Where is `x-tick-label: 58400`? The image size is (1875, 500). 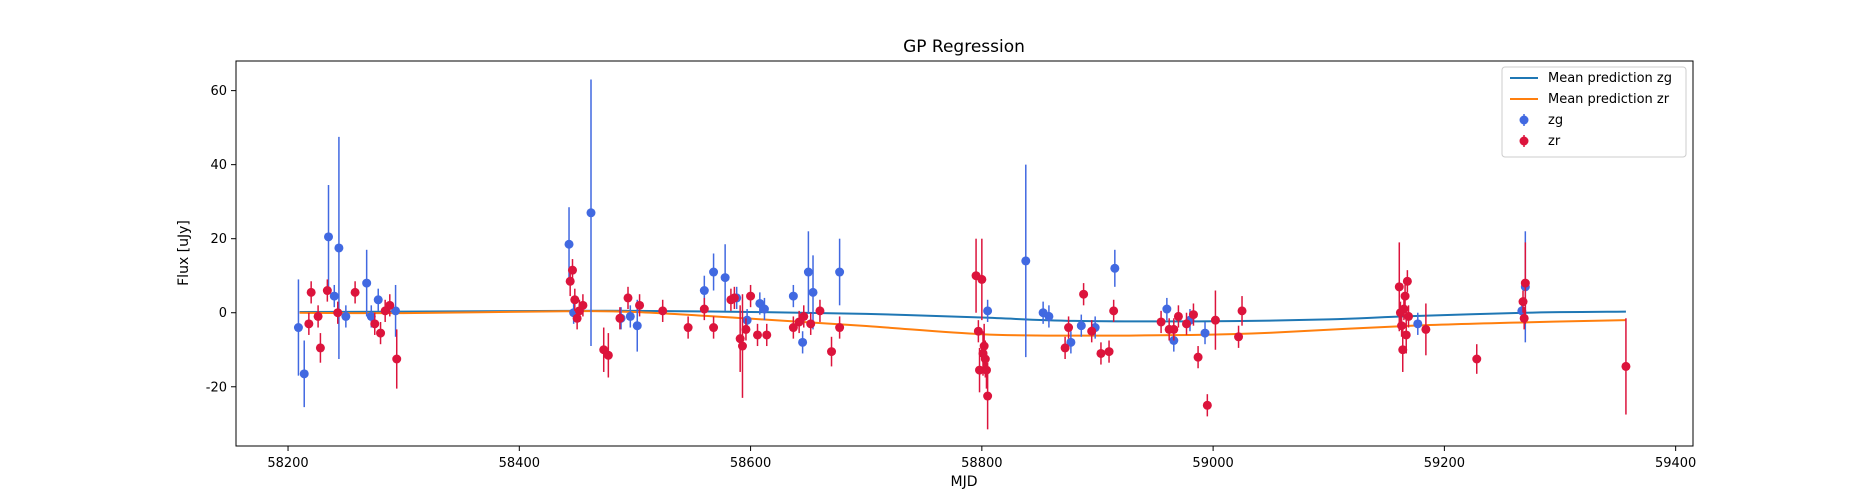
x-tick-label: 58400 is located at coordinates (519, 463).